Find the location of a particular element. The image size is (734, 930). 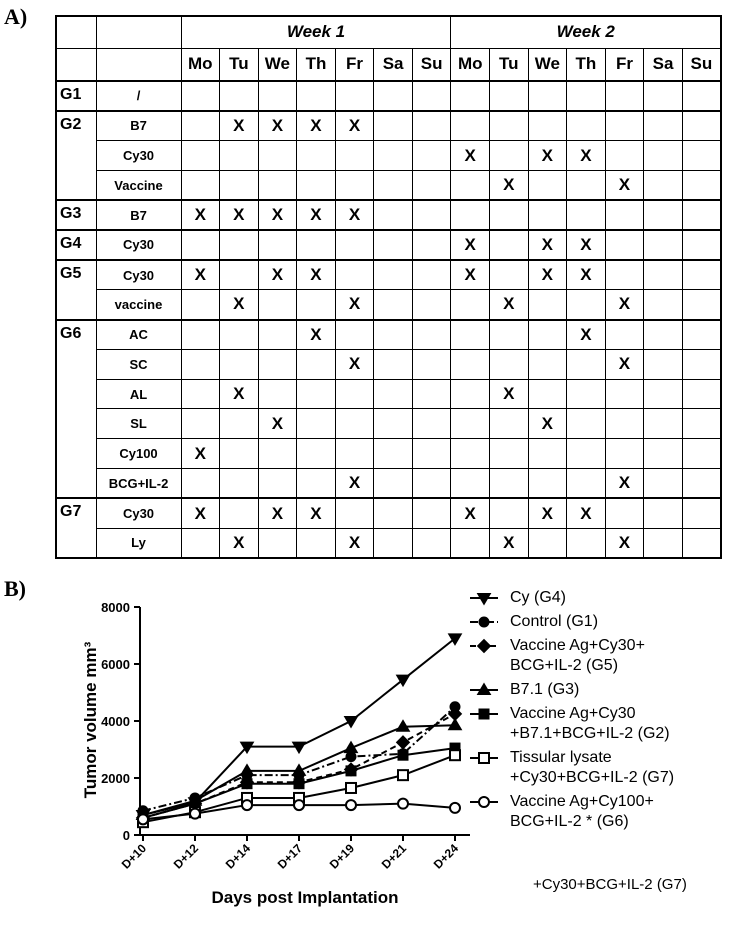

y-axis-label: Tumor volume mm³ is located at coordinates (90, 719).